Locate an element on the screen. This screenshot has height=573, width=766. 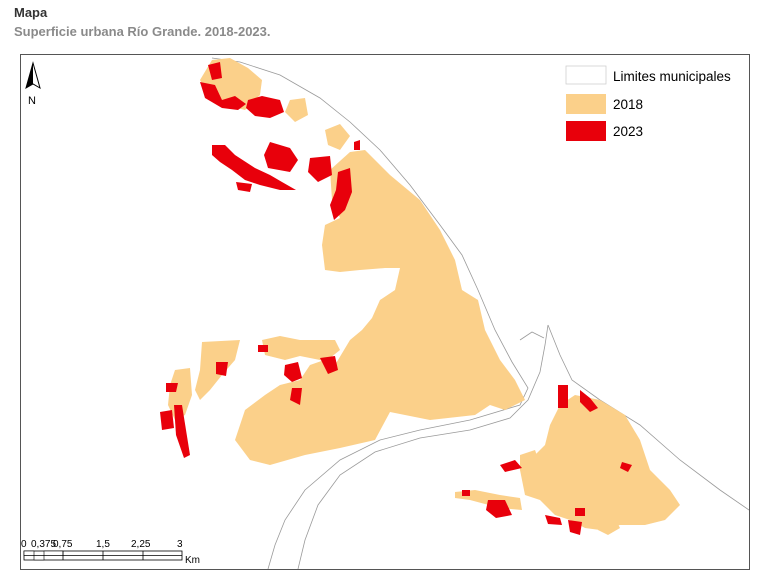
urban-2023-z is located at coordinates (466, 493).